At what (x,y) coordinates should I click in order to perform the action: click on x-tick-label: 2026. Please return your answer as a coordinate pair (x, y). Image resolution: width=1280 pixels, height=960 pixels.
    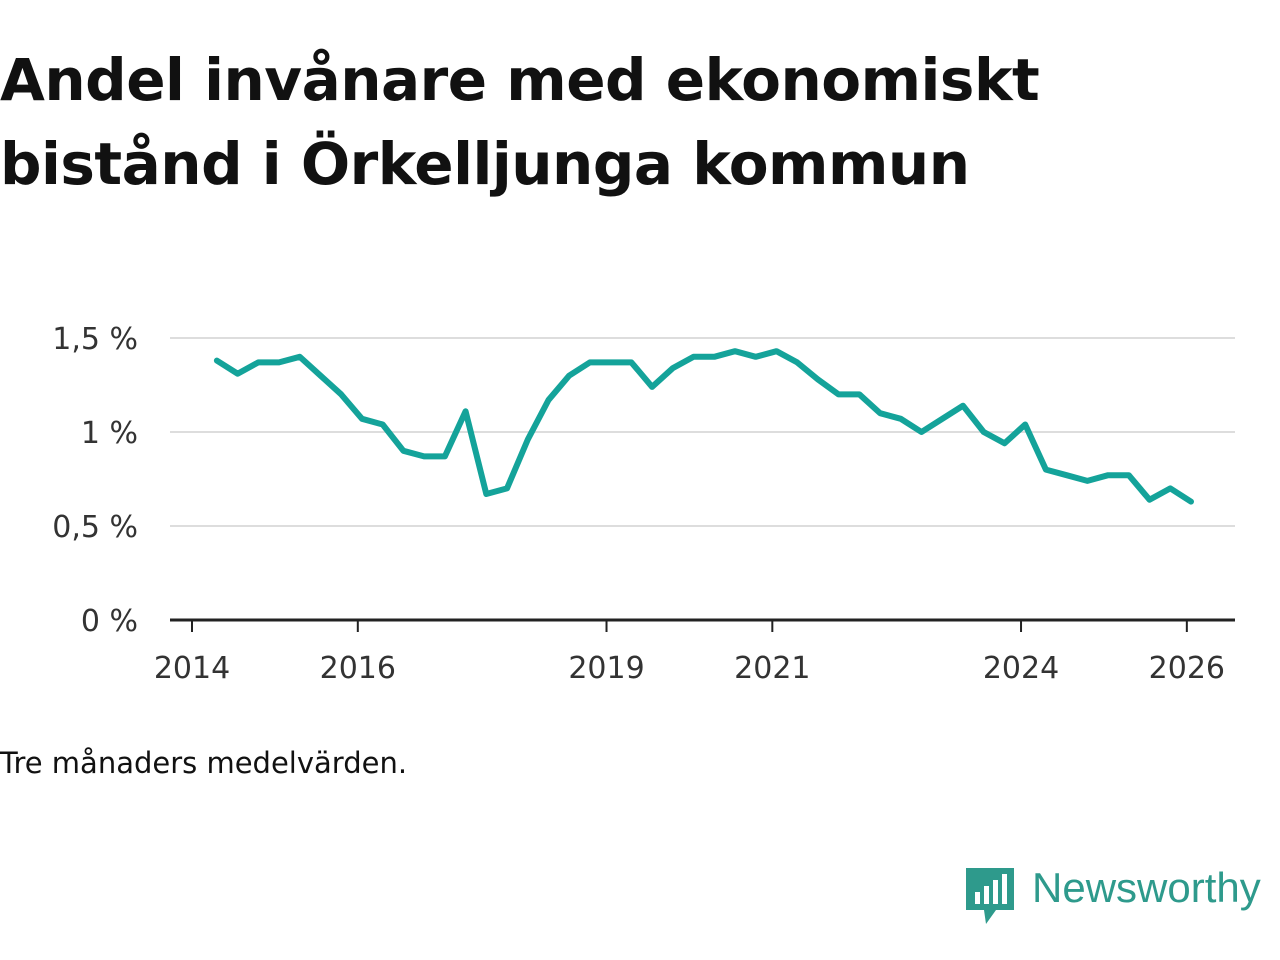
    Looking at the image, I should click on (1187, 668).